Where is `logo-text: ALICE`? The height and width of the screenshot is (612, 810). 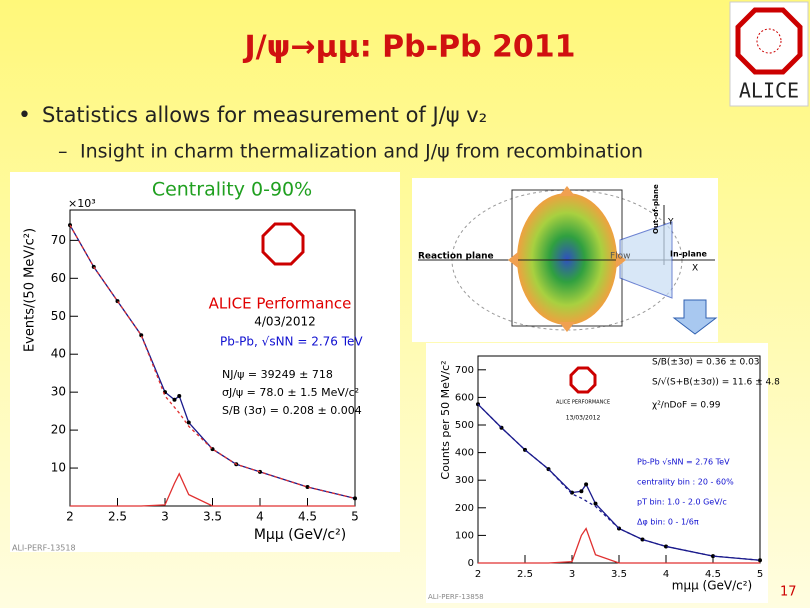
logo-text: ALICE is located at coordinates (769, 91).